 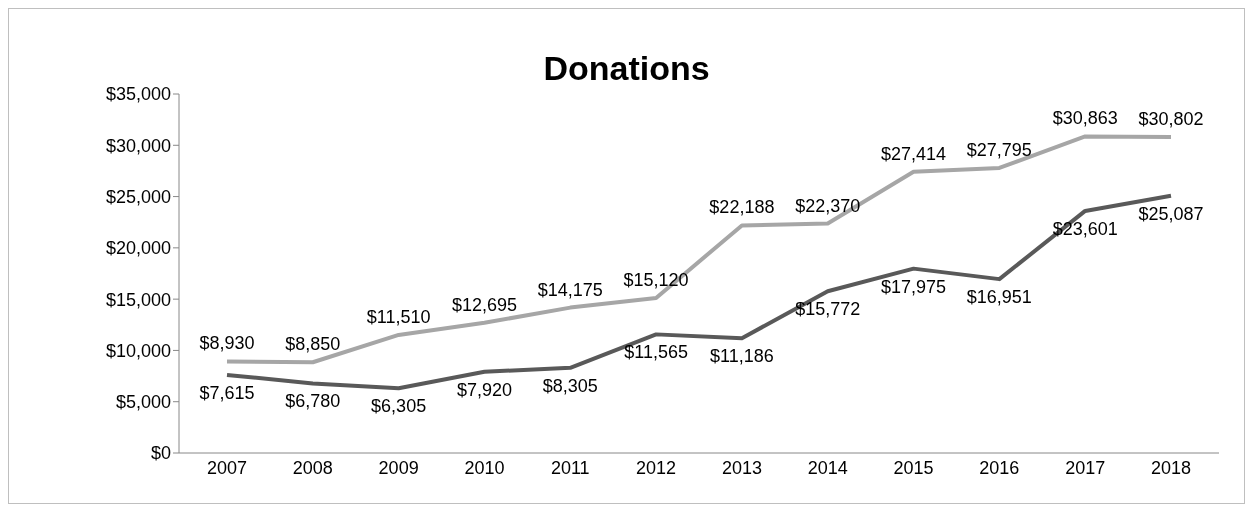 I want to click on x-tick-label: 2018, so click(x=1171, y=467).